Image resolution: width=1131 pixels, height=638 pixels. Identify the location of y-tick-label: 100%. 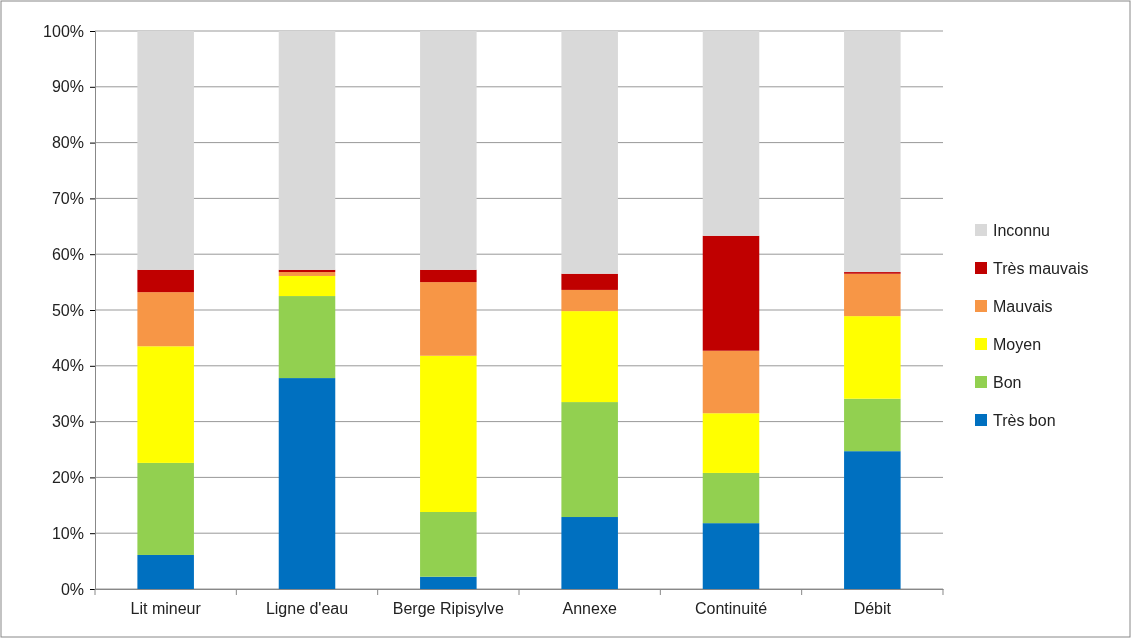
(63, 31).